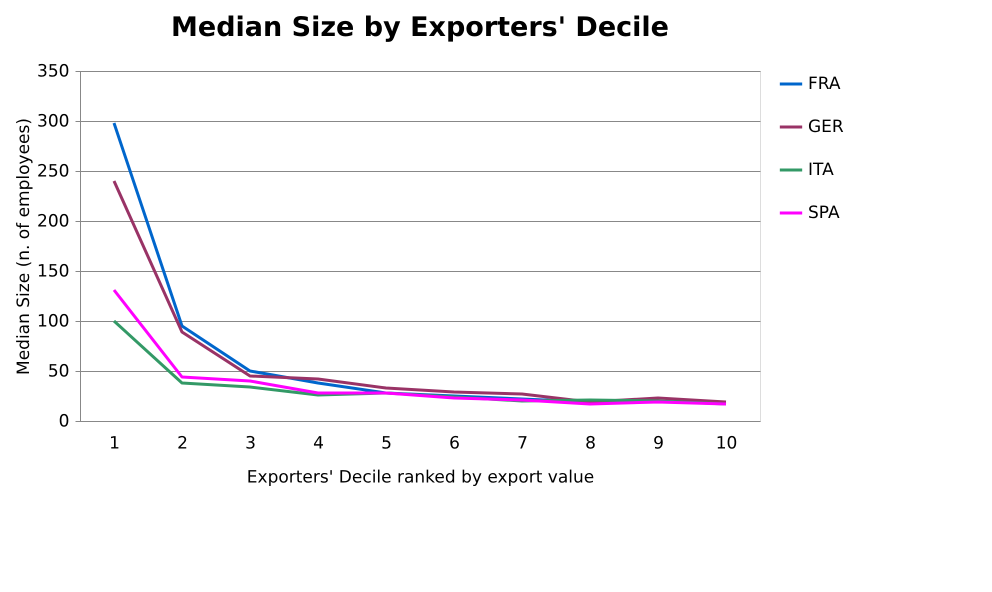 This screenshot has width=992, height=592. What do you see at coordinates (114, 444) in the screenshot?
I see `x-tick-label: 1` at bounding box center [114, 444].